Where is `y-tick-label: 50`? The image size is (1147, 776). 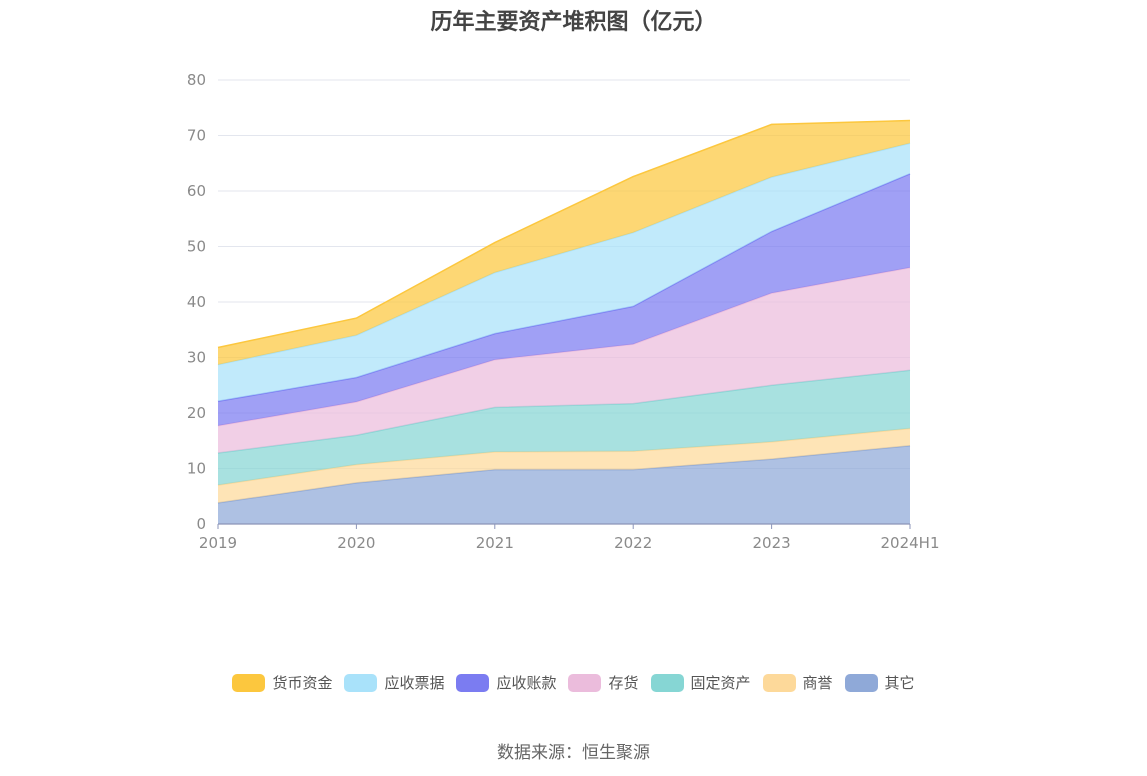 y-tick-label: 50 is located at coordinates (196, 247).